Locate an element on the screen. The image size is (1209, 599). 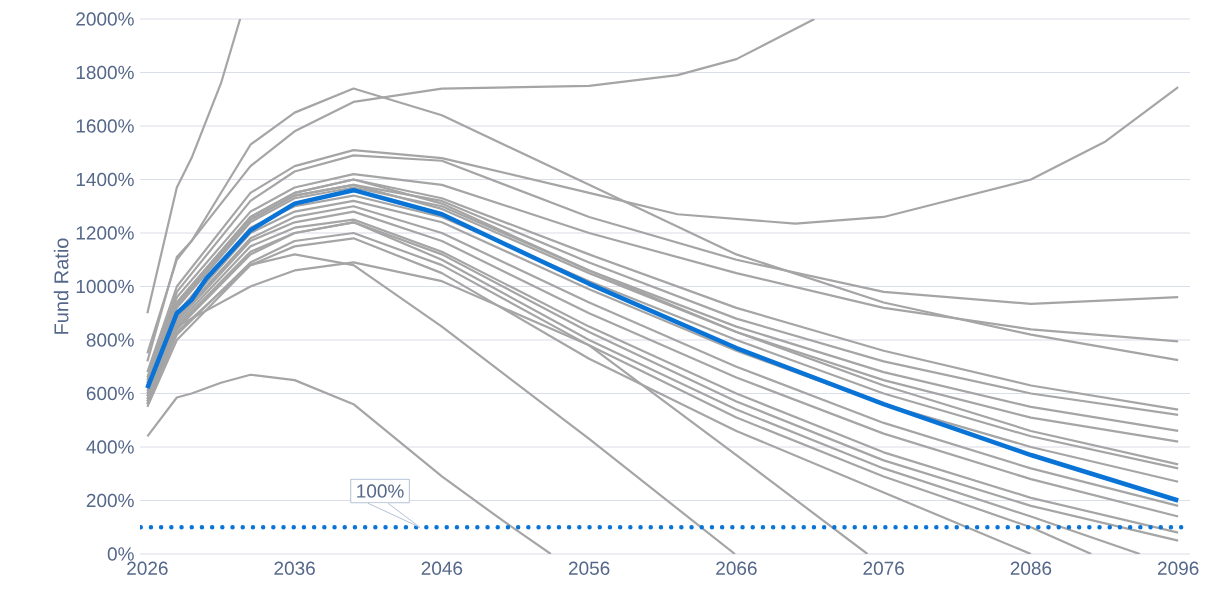
y-tick-label: 2000% is located at coordinates (105, 19).